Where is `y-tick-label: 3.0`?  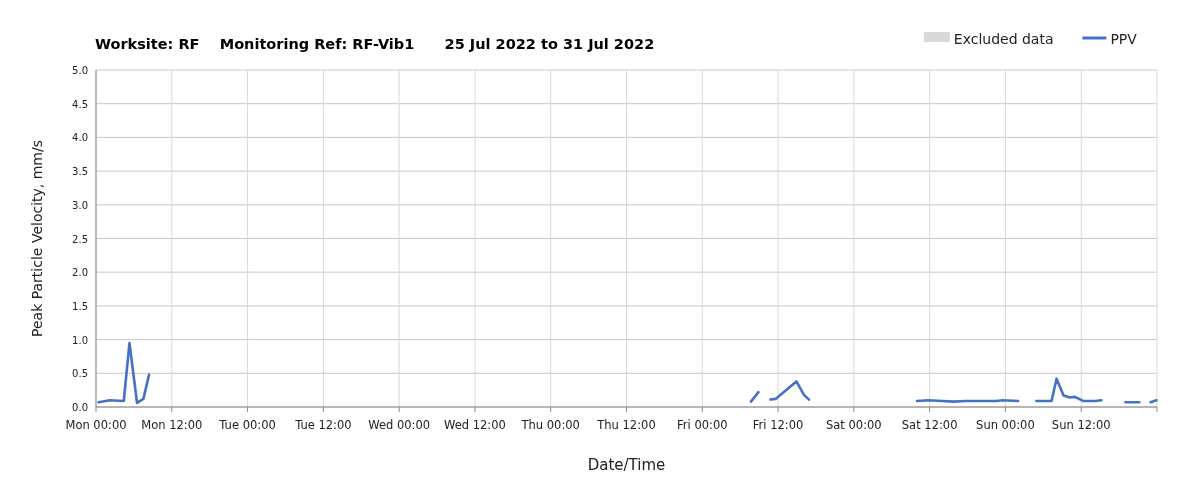
y-tick-label: 3.0 is located at coordinates (80, 205).